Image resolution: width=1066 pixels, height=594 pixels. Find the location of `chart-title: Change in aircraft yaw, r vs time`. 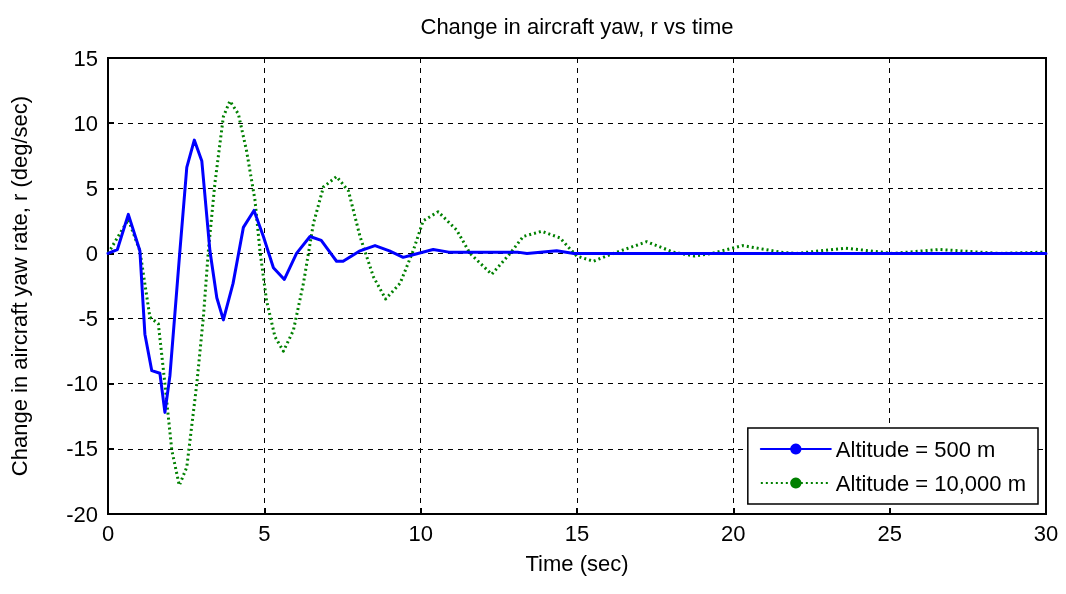

chart-title: Change in aircraft yaw, r vs time is located at coordinates (577, 26).